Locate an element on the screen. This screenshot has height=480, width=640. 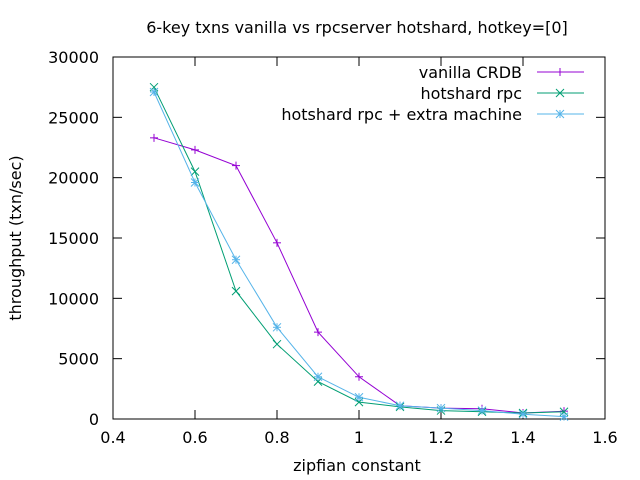
x-tick-label: 1 is located at coordinates (359, 437).